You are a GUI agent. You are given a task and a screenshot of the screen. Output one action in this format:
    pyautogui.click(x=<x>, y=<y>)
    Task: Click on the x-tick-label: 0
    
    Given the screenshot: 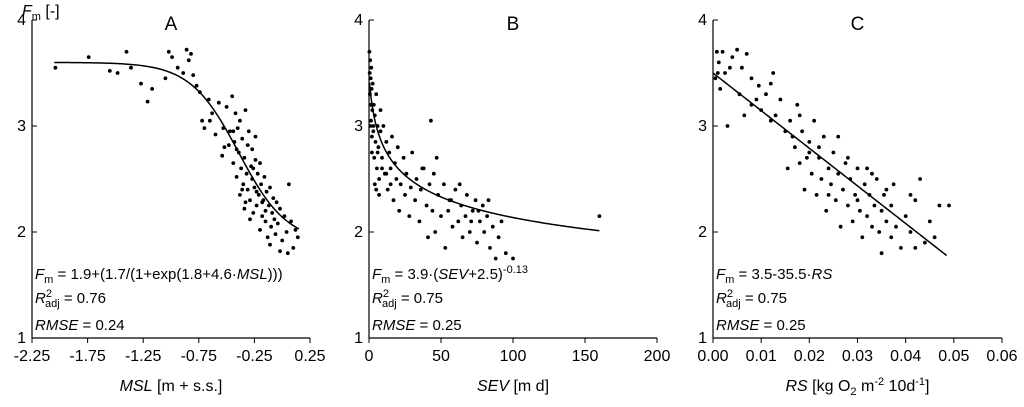 What is the action you would take?
    pyautogui.click(x=369, y=356)
    